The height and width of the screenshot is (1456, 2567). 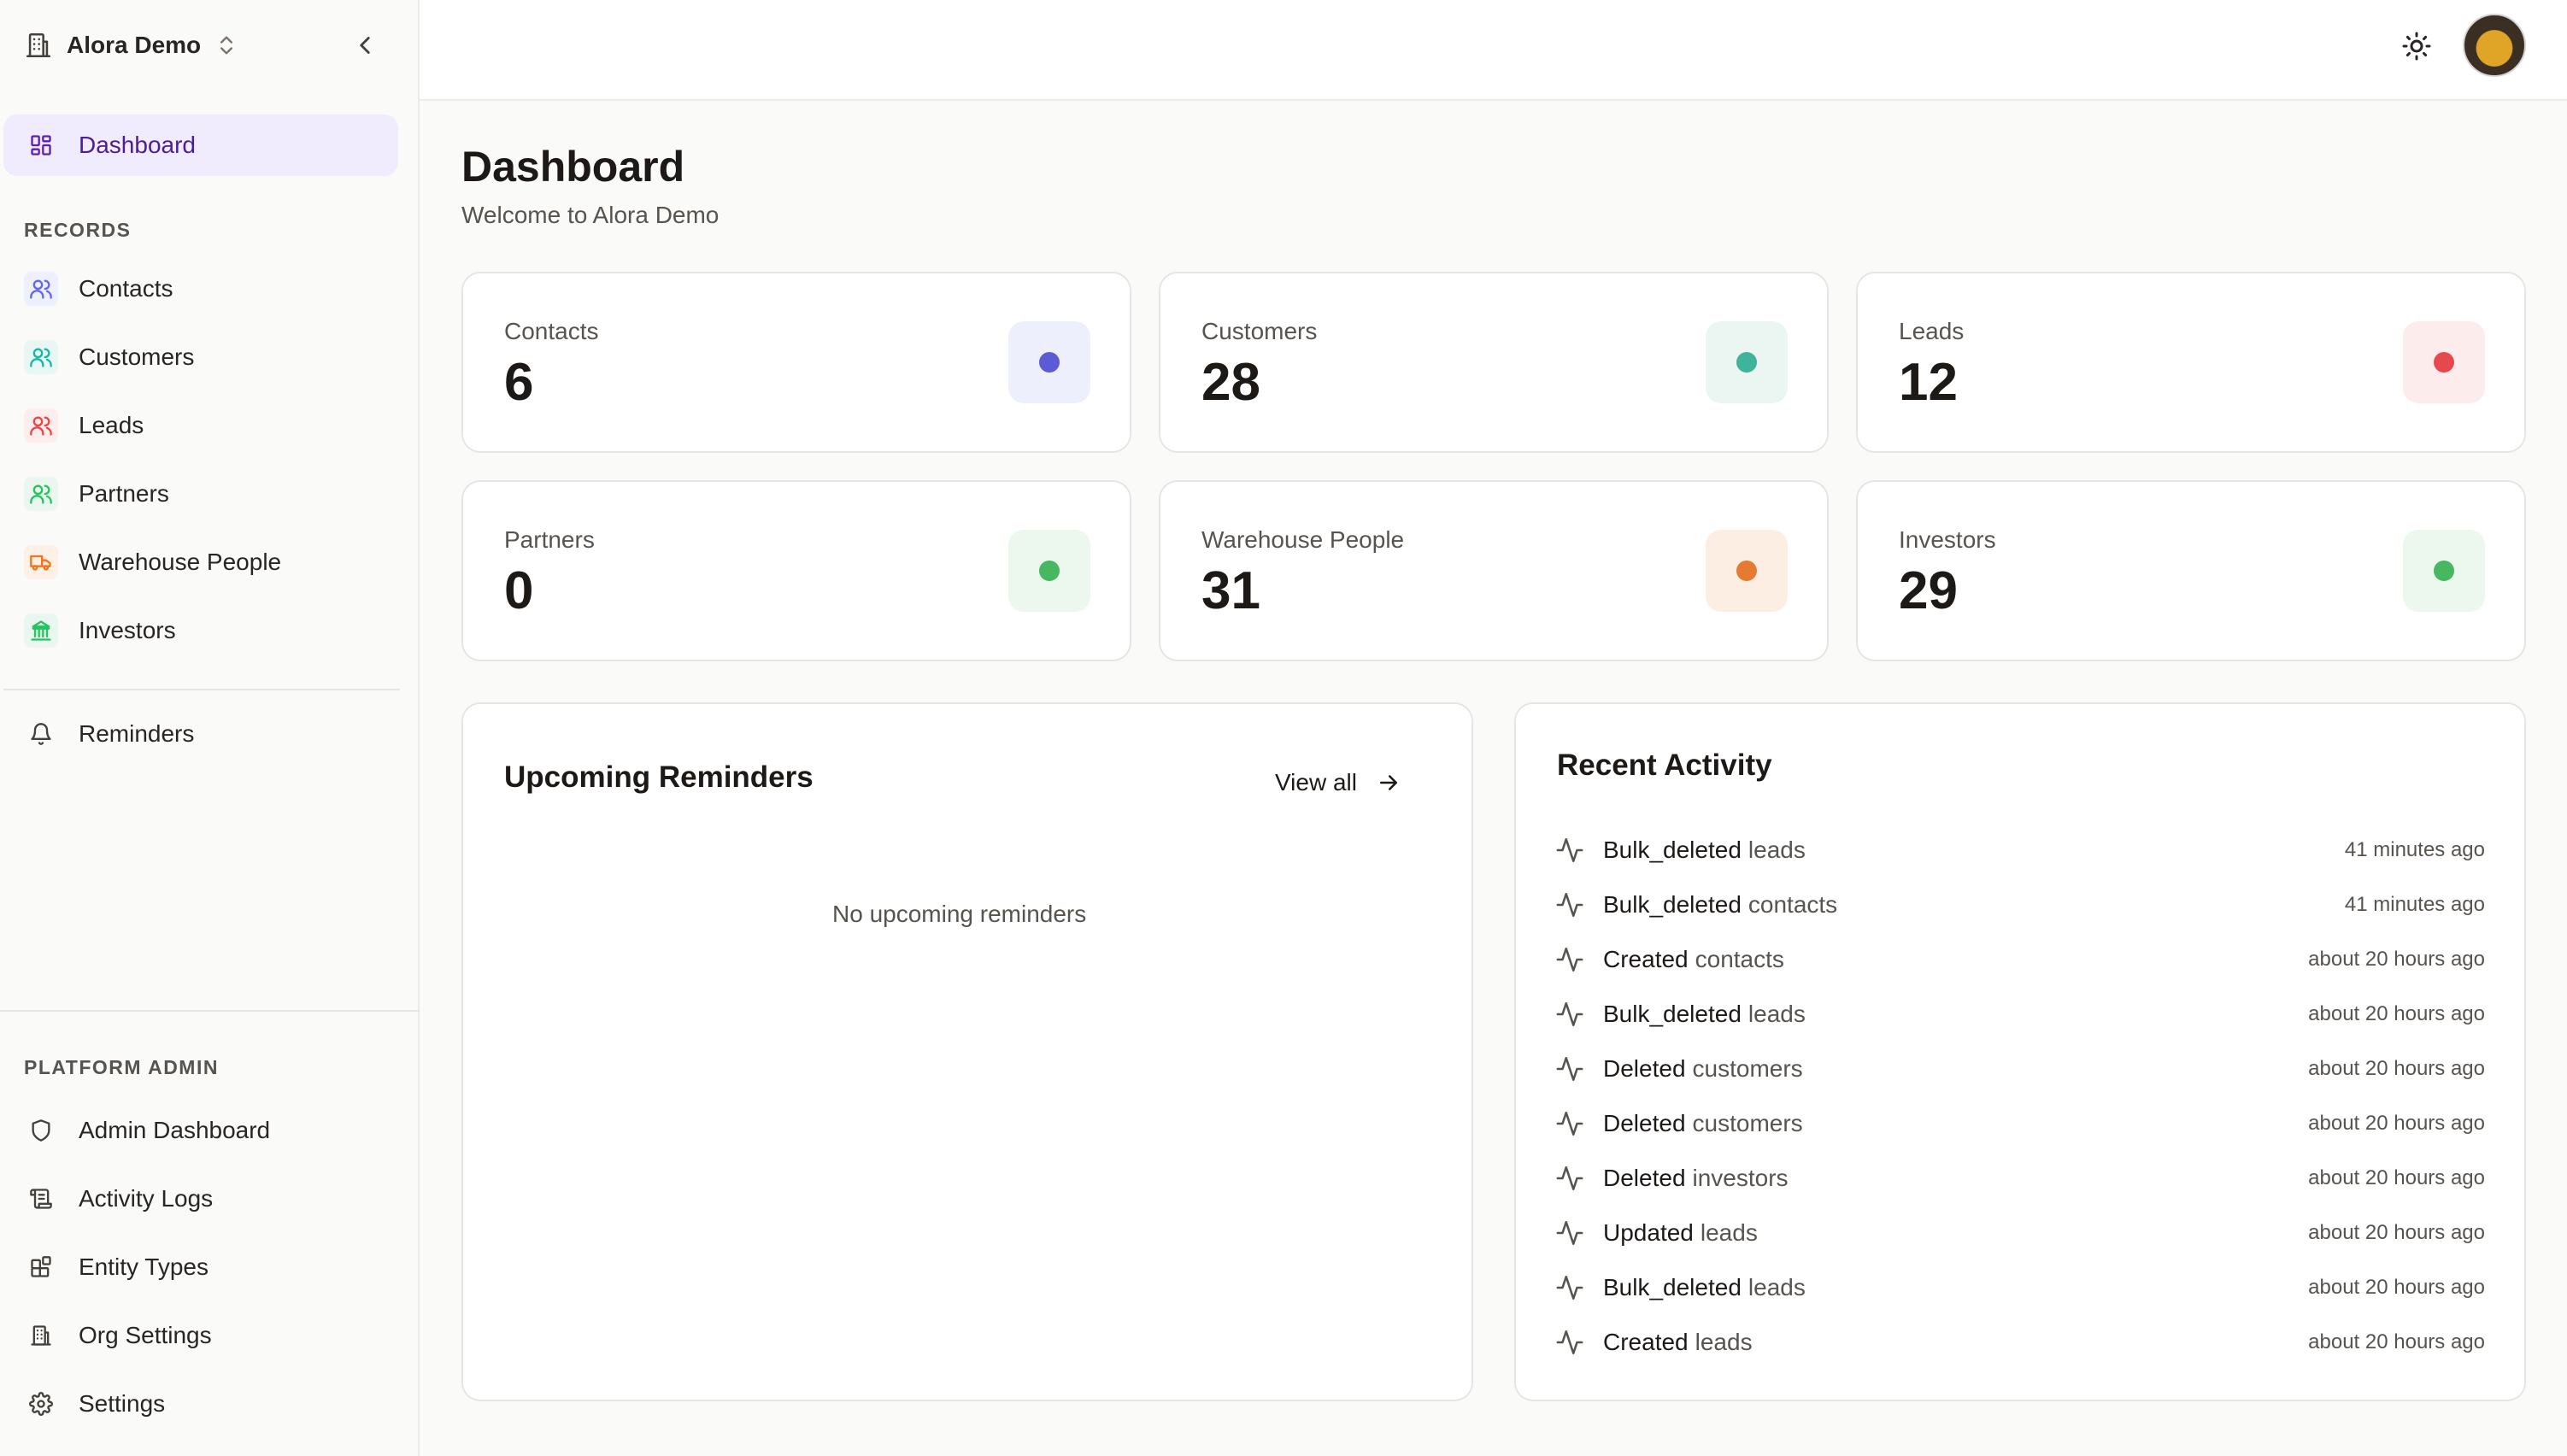 I want to click on stat-card-contacts: Contacts 6, so click(x=796, y=362).